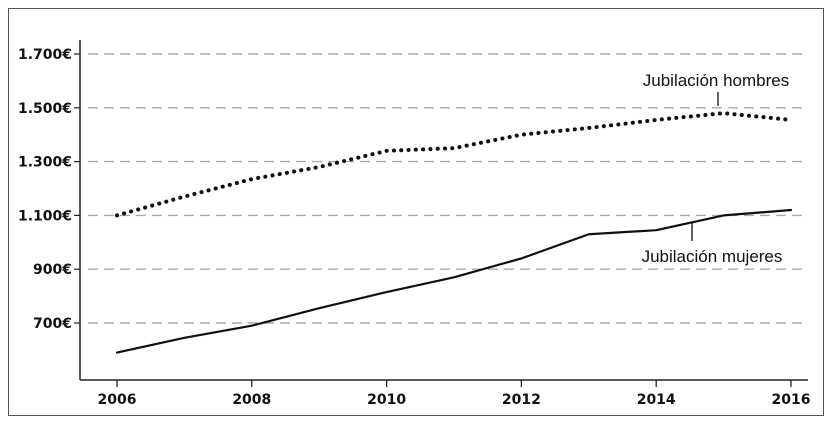  Describe the element at coordinates (52, 270) in the screenshot. I see `y-tick-label: 900€` at that location.